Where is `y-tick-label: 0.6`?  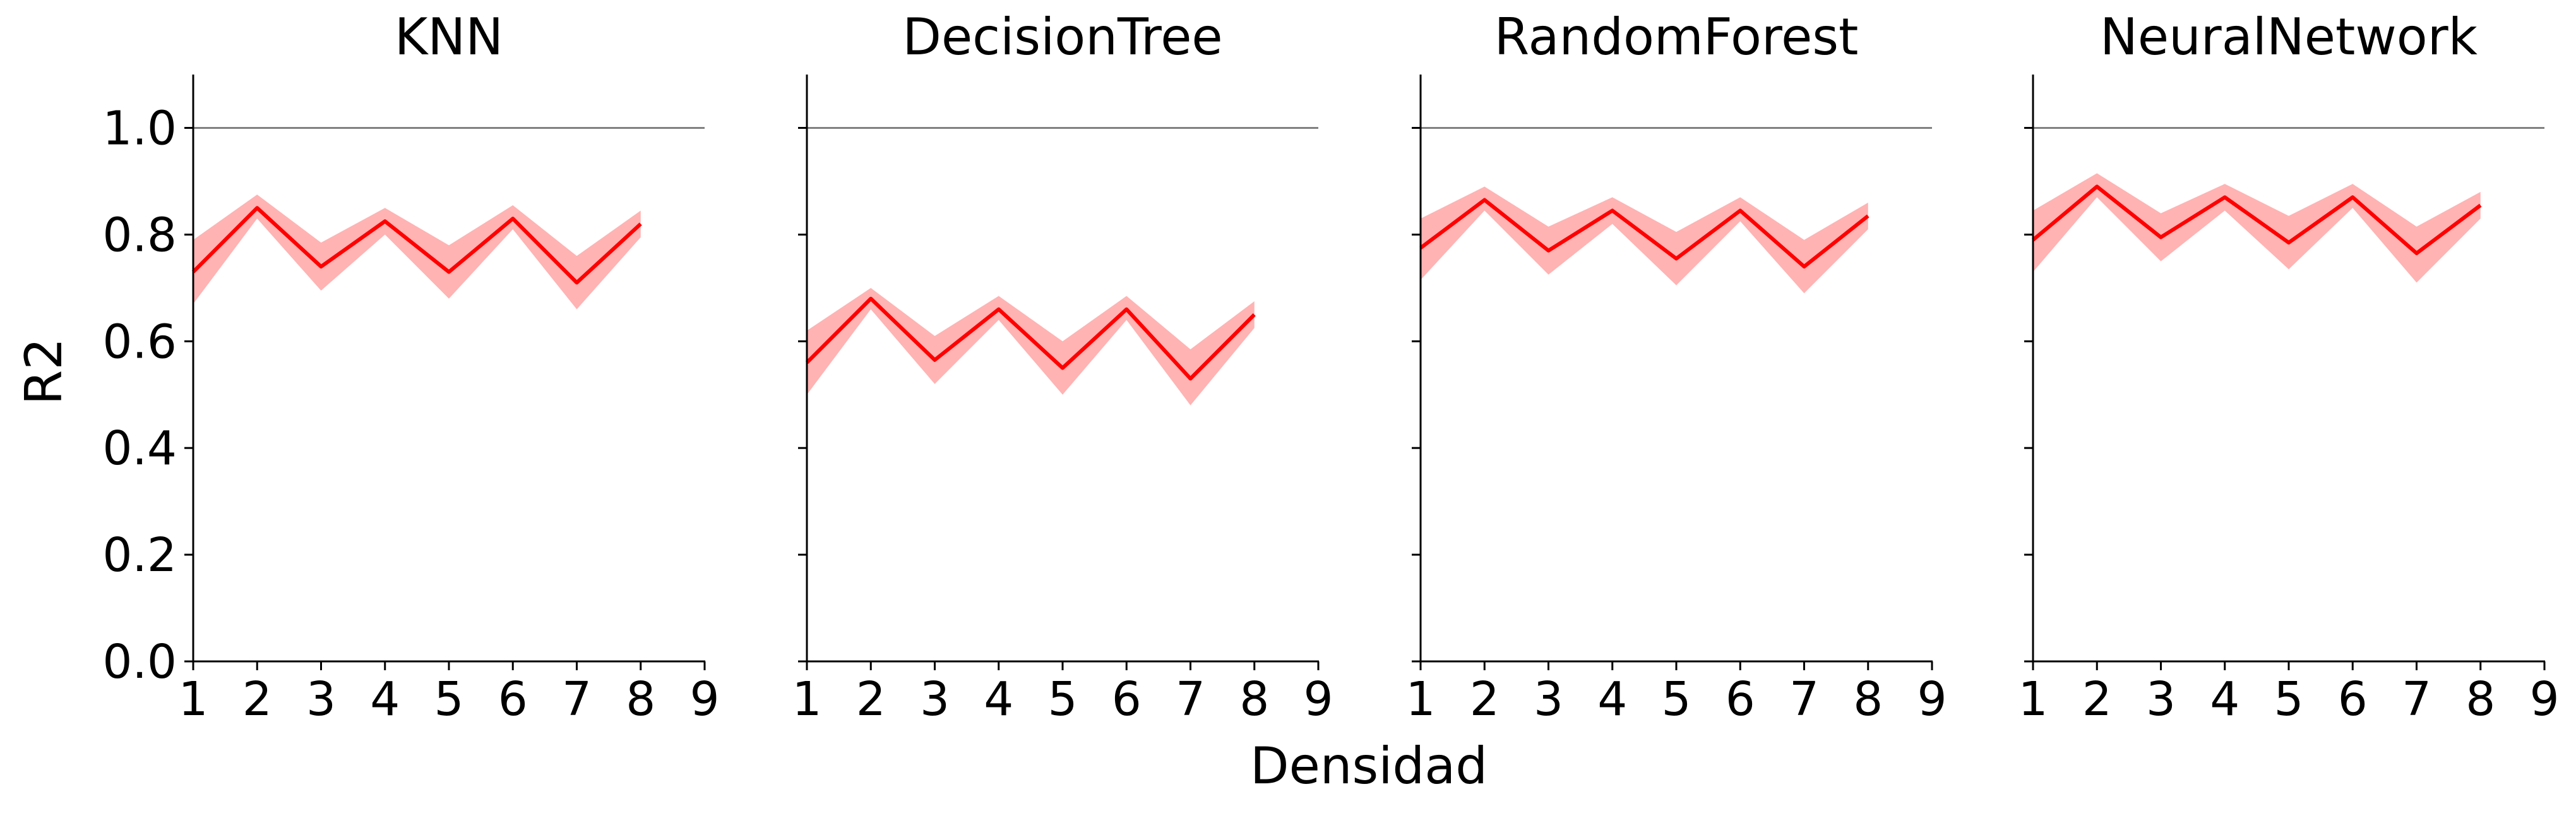 y-tick-label: 0.6 is located at coordinates (139, 342).